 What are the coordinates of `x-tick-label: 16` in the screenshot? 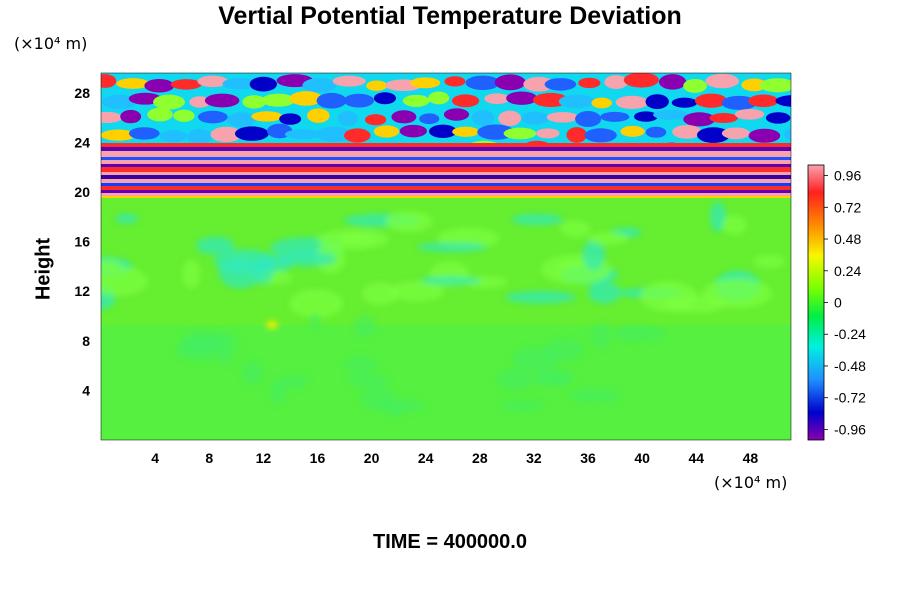 It's located at (318, 458).